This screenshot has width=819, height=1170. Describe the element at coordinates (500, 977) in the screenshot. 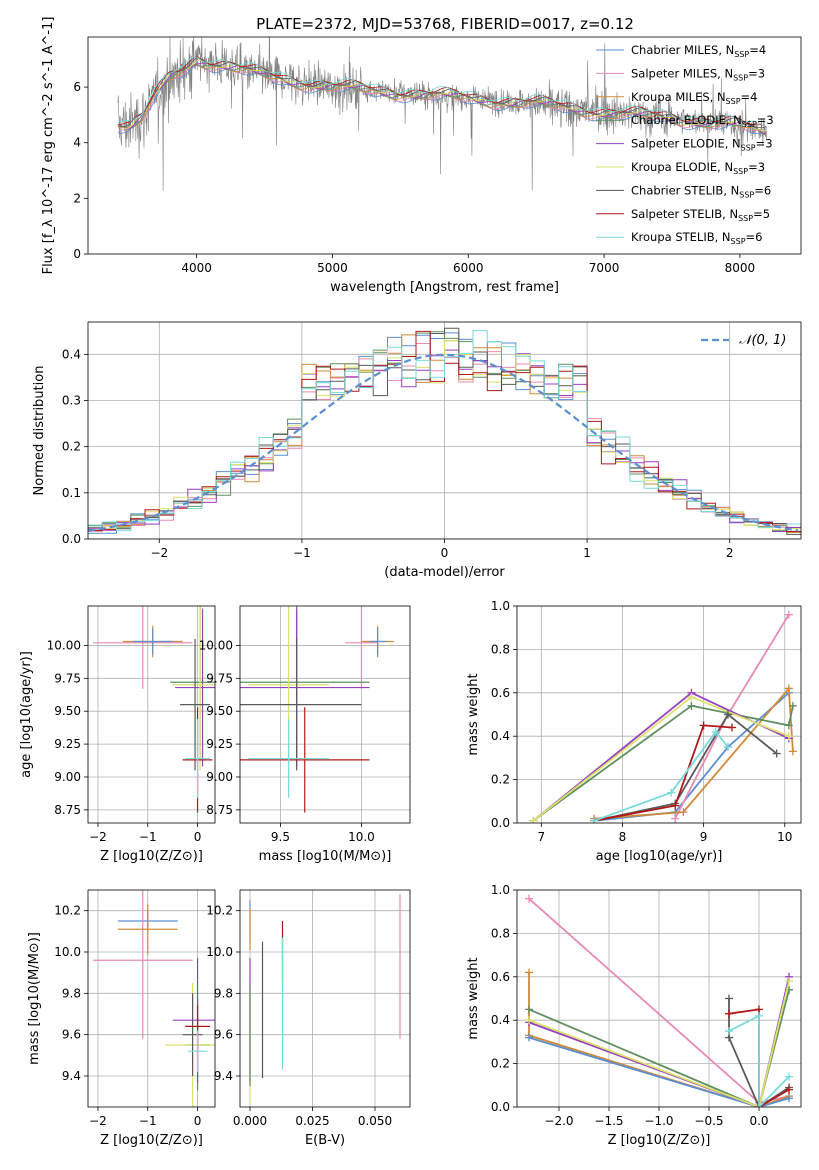

I see `y-tick-label: 0.6` at that location.